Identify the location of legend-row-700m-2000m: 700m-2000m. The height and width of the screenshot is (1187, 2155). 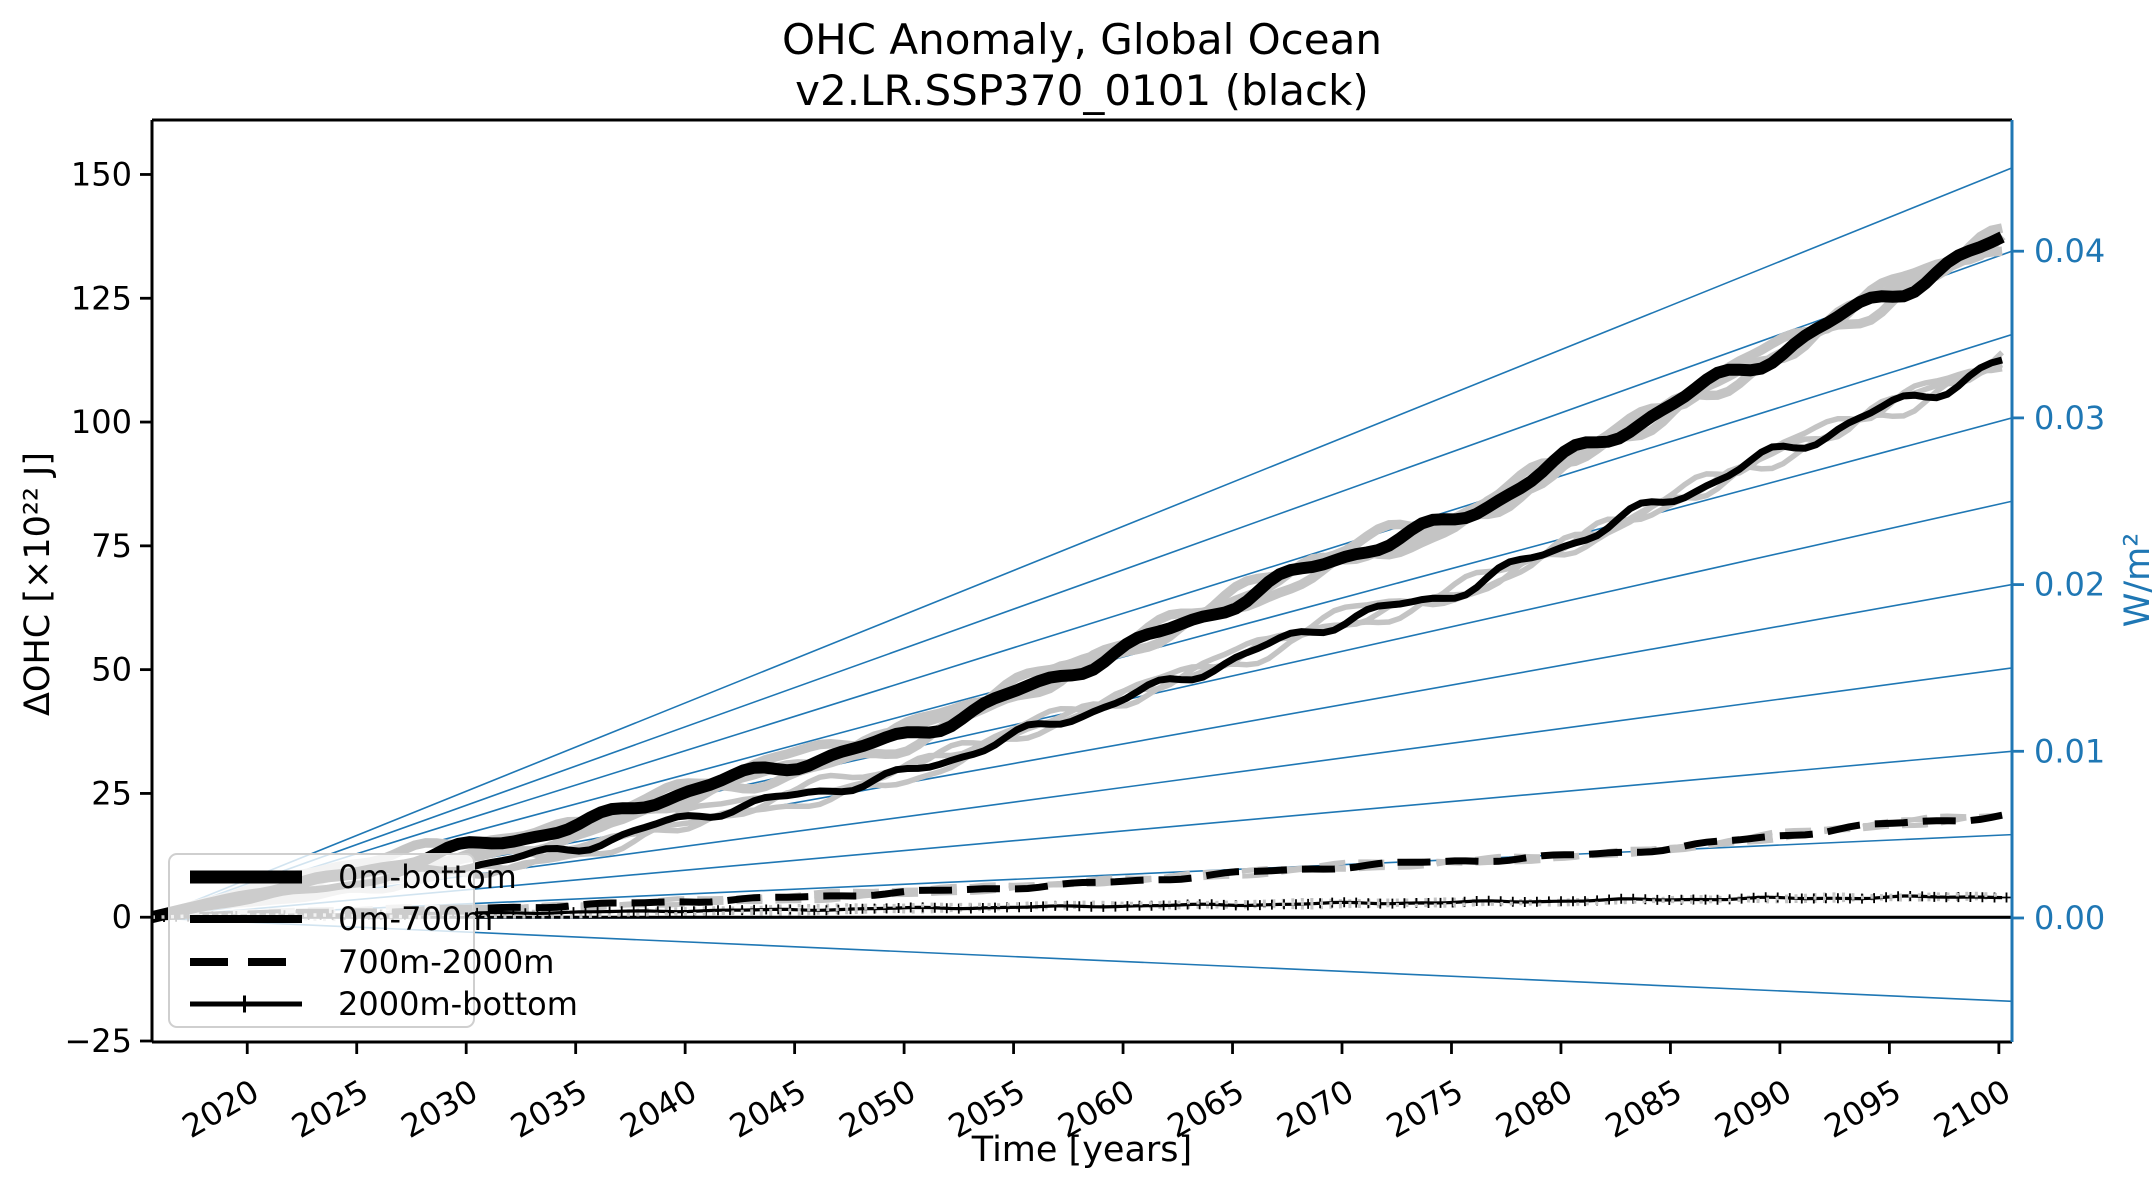
(372, 962).